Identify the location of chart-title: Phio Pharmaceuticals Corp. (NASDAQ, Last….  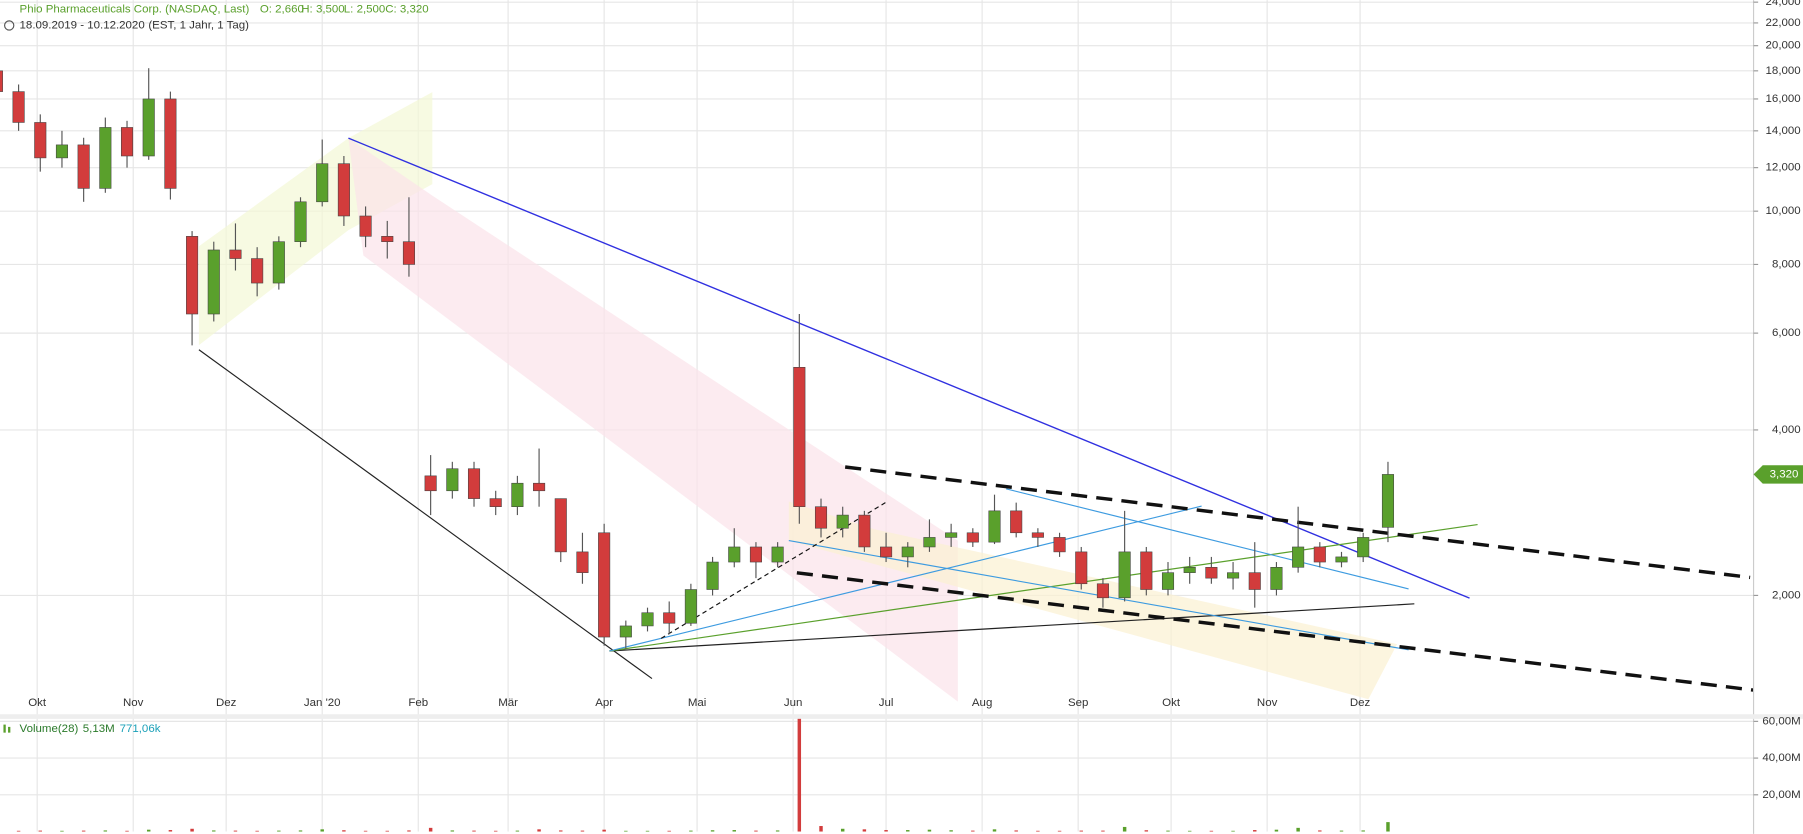
(135, 9).